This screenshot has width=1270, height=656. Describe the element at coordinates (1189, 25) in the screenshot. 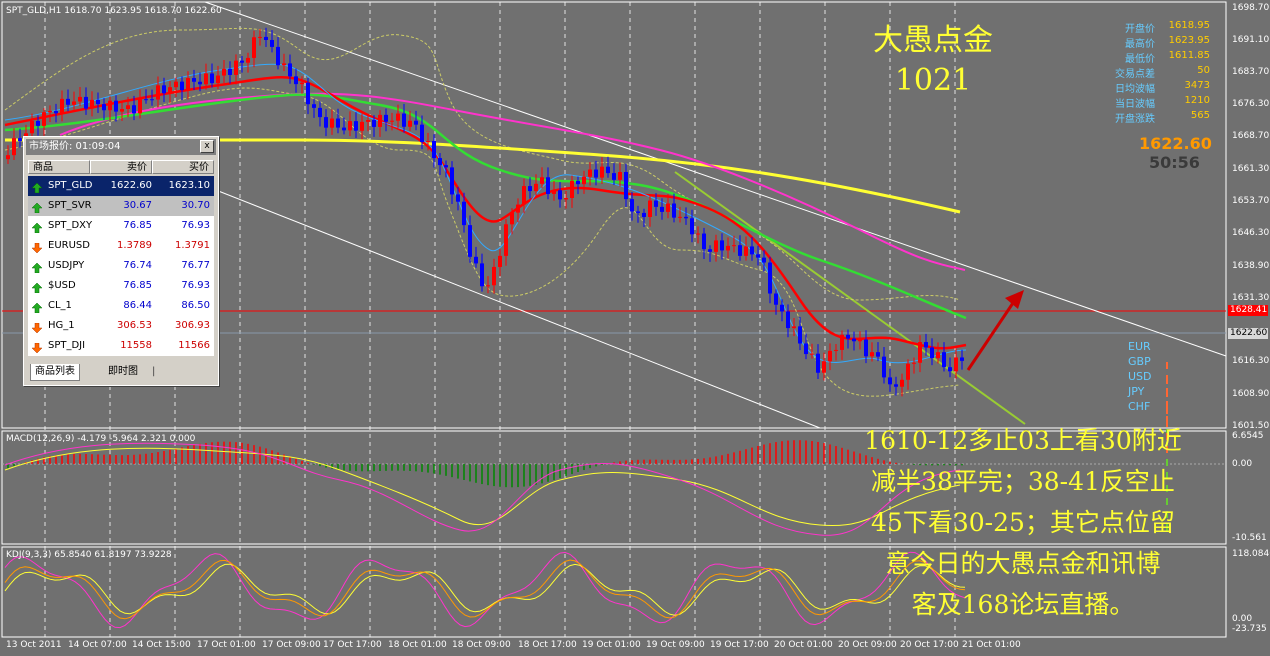

I see `stat-value: 1618.95` at that location.